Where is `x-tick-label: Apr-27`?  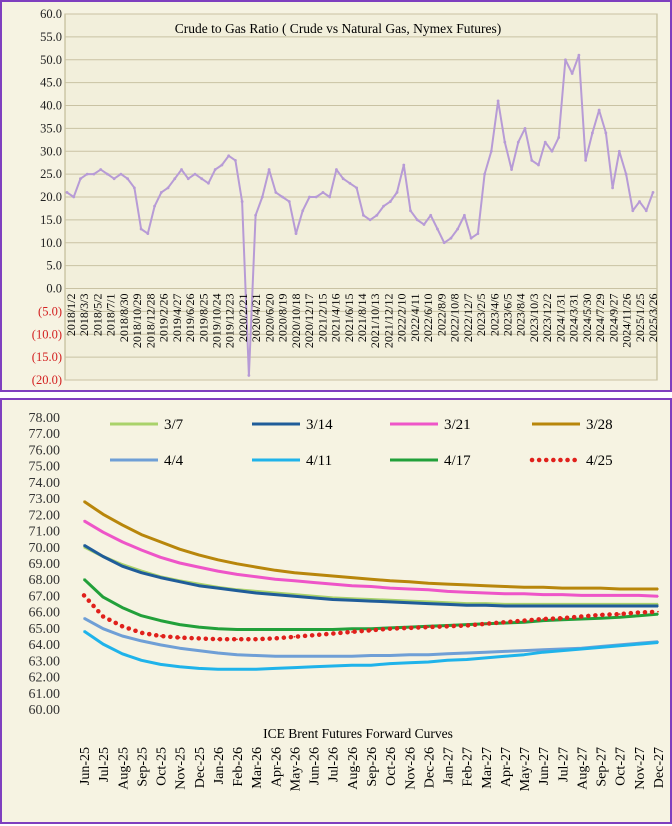
x-tick-label: Apr-27 is located at coordinates (506, 767).